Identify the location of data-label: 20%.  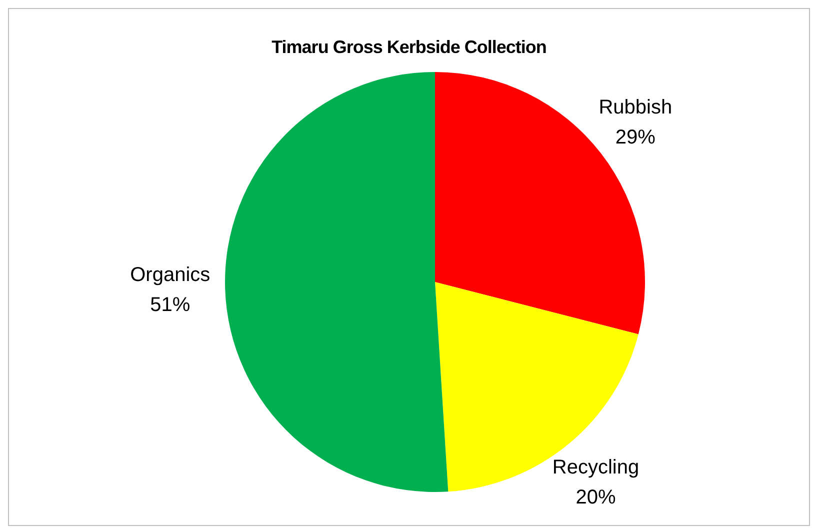
(596, 497).